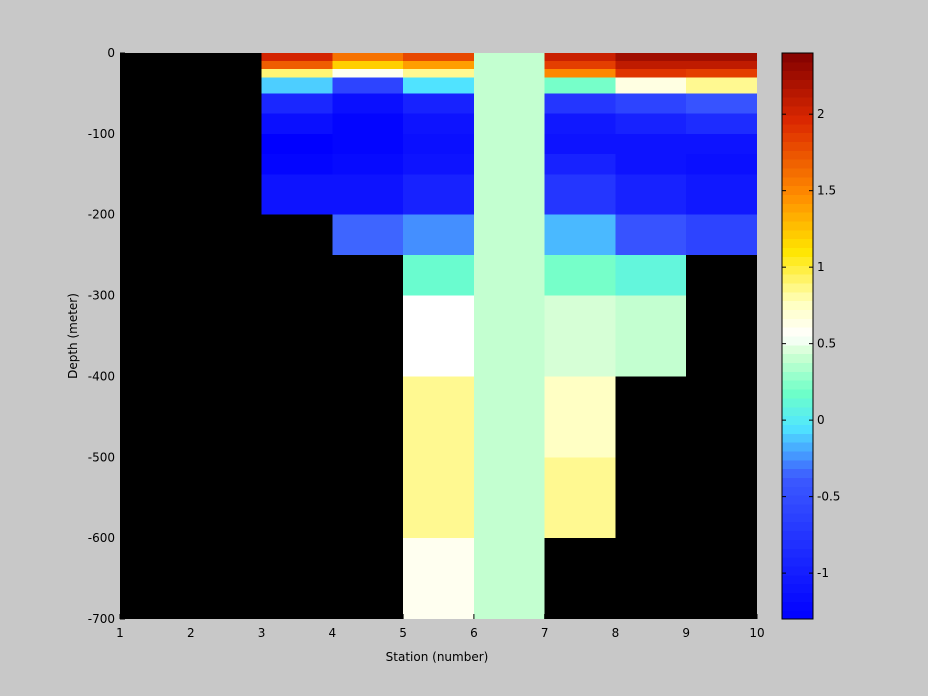 The image size is (928, 696). What do you see at coordinates (545, 633) in the screenshot?
I see `x-tick-label: 7` at bounding box center [545, 633].